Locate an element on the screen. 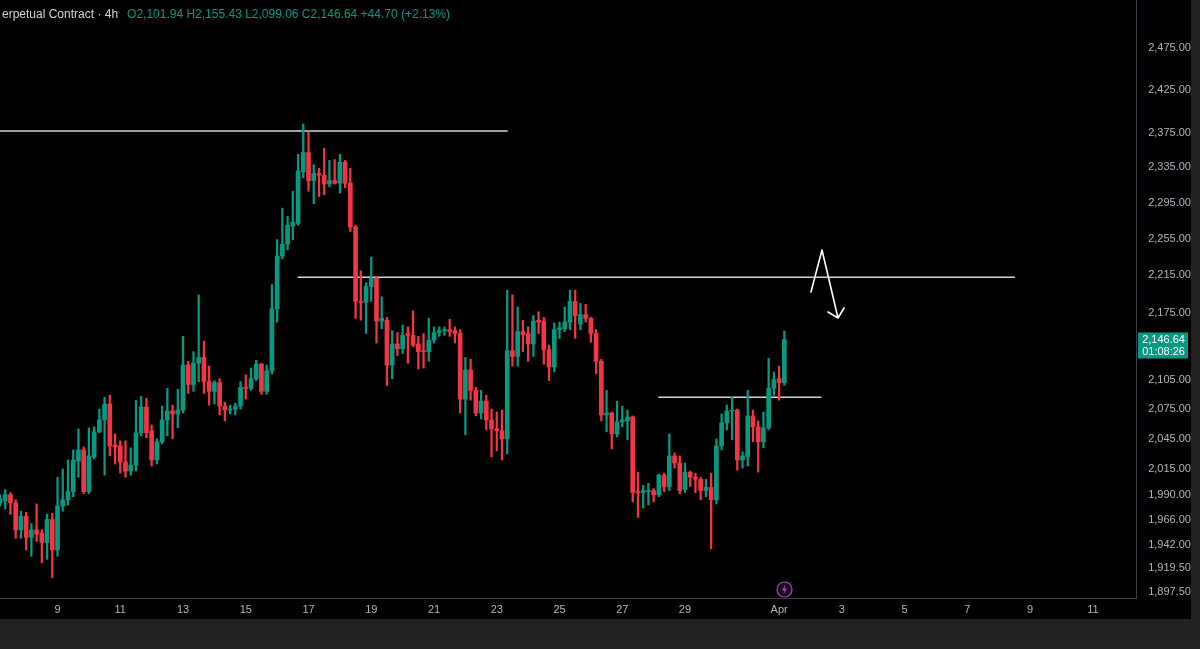 The height and width of the screenshot is (649, 1200). y-tick-label: 2,045.00 is located at coordinates (1169, 437).